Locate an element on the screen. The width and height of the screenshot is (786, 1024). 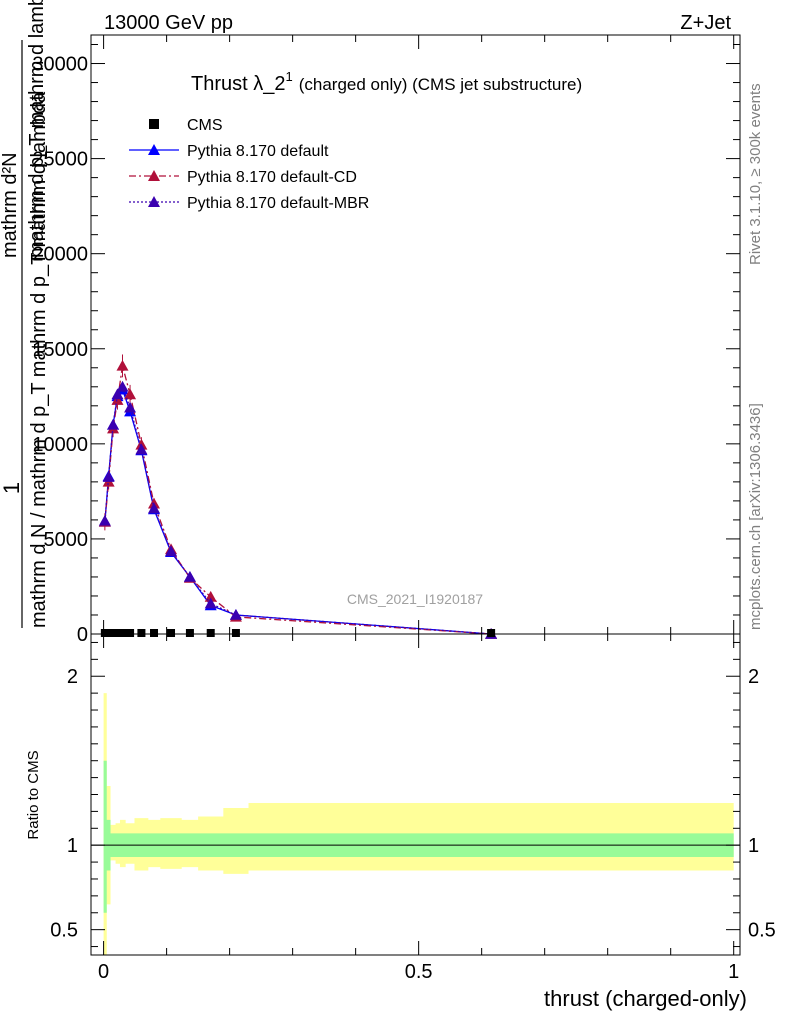
rivet-label: Rivet 3.1.10, ≥ 300k events is located at coordinates (755, 174).